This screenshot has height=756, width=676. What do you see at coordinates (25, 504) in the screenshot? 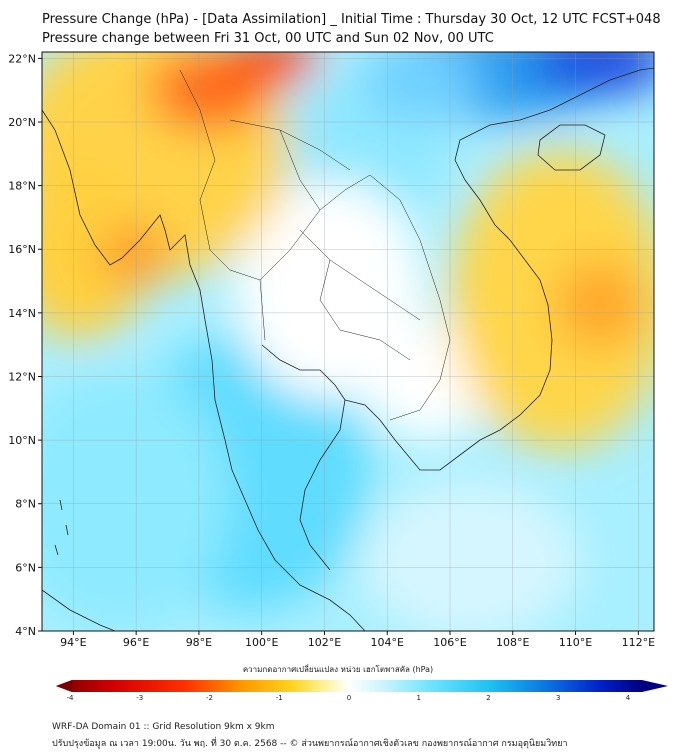
I see `lat-tick-label: 8°N` at bounding box center [25, 504].